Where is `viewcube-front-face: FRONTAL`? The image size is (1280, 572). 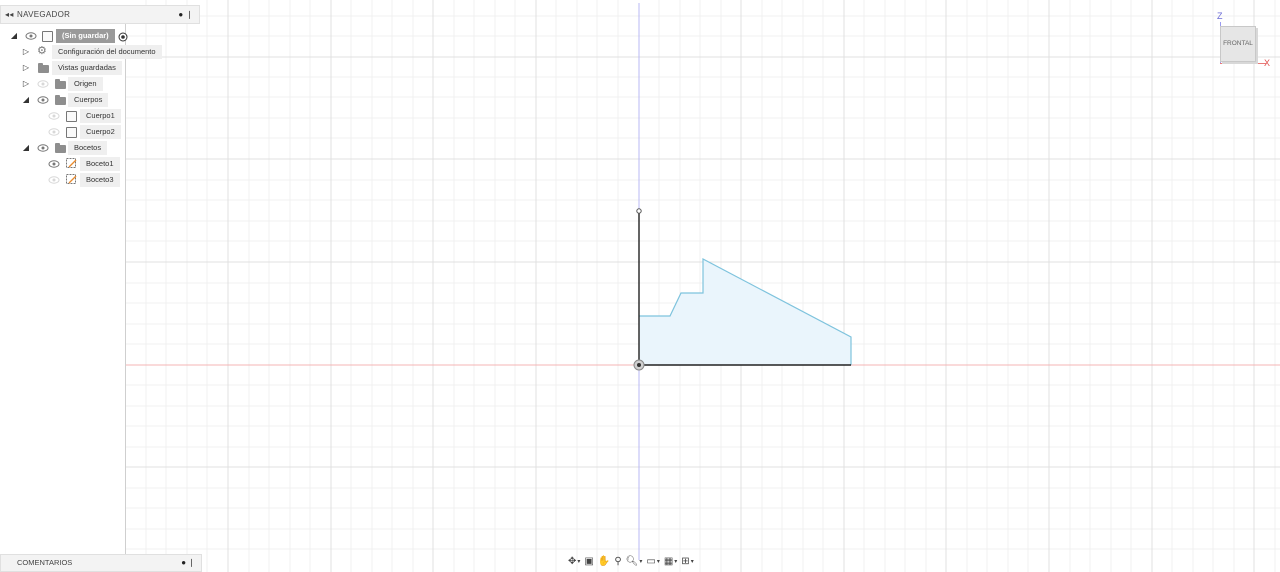
viewcube-front-face: FRONTAL is located at coordinates (1238, 44).